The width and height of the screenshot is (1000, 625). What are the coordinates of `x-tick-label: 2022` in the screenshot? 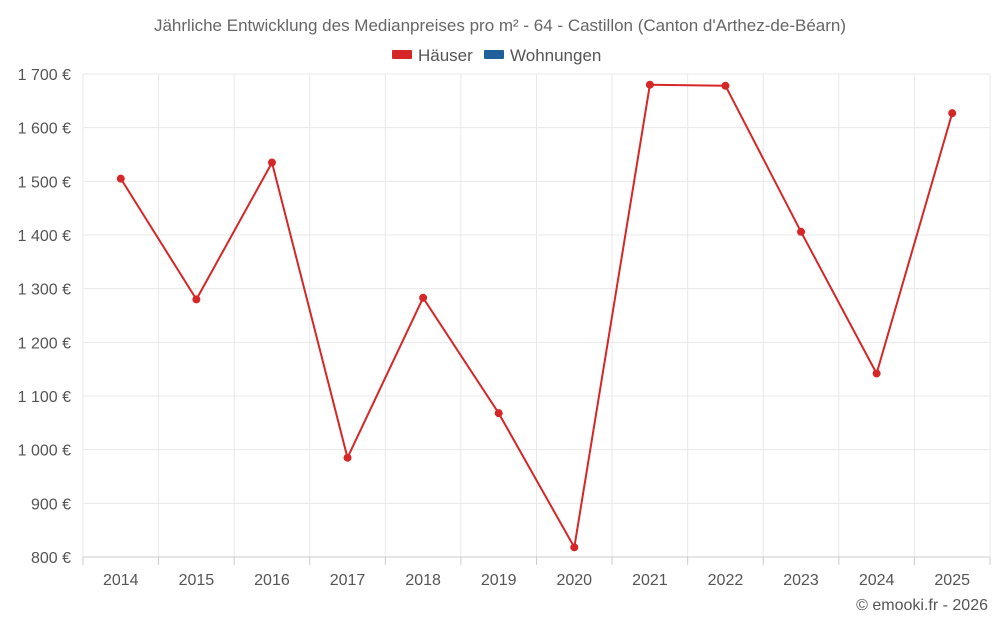 It's located at (726, 580).